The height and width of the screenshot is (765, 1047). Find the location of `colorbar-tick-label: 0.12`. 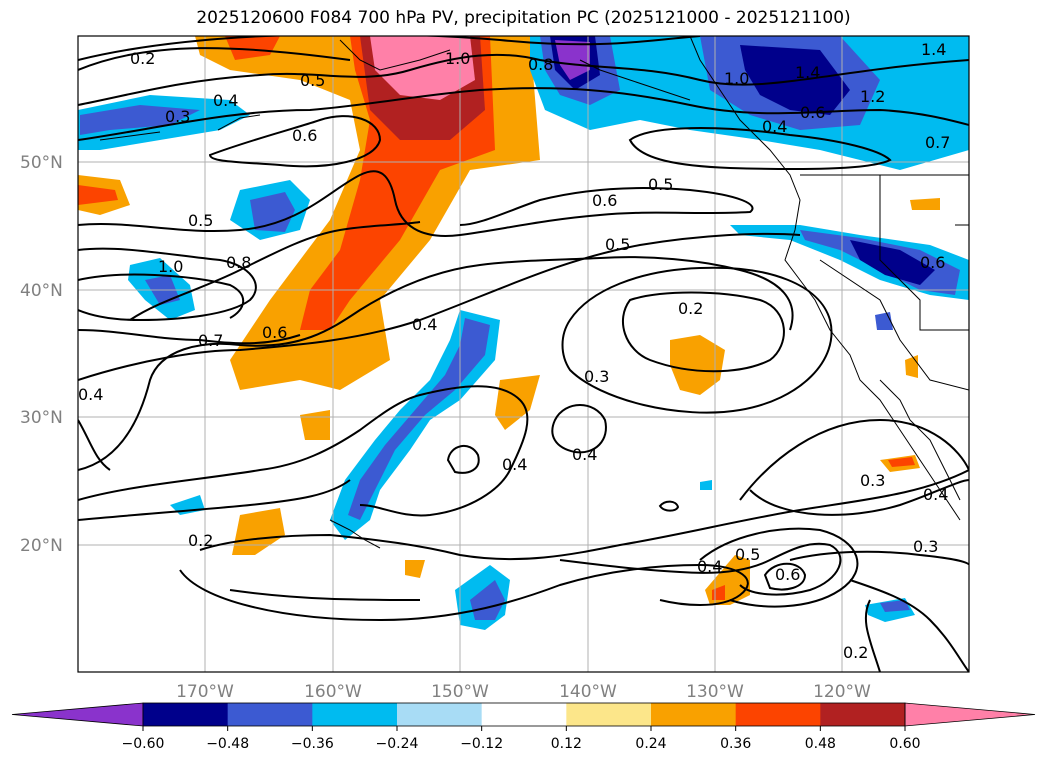

colorbar-tick-label: 0.12 is located at coordinates (566, 744).